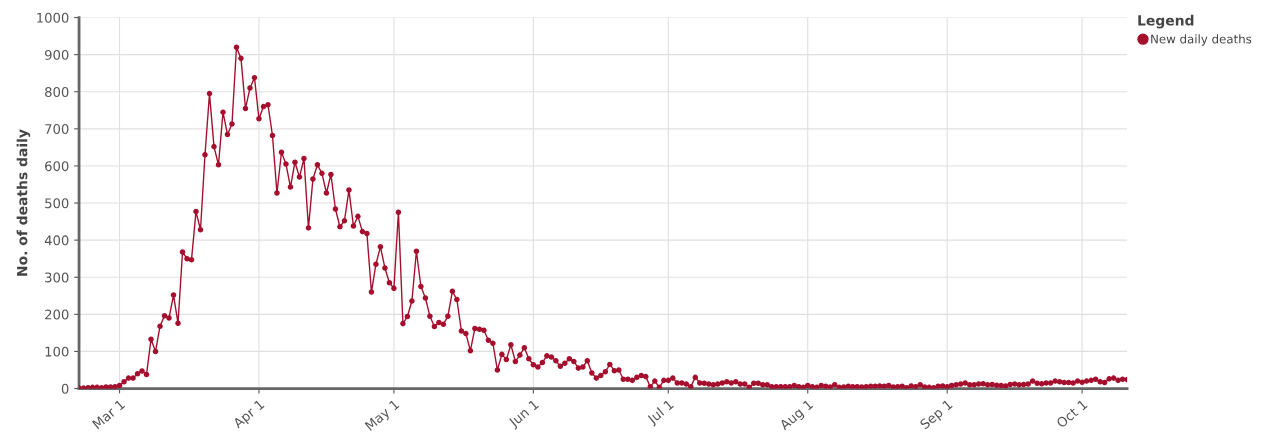 The width and height of the screenshot is (1275, 439). I want to click on x-tick-label: Aug 1, so click(797, 416).